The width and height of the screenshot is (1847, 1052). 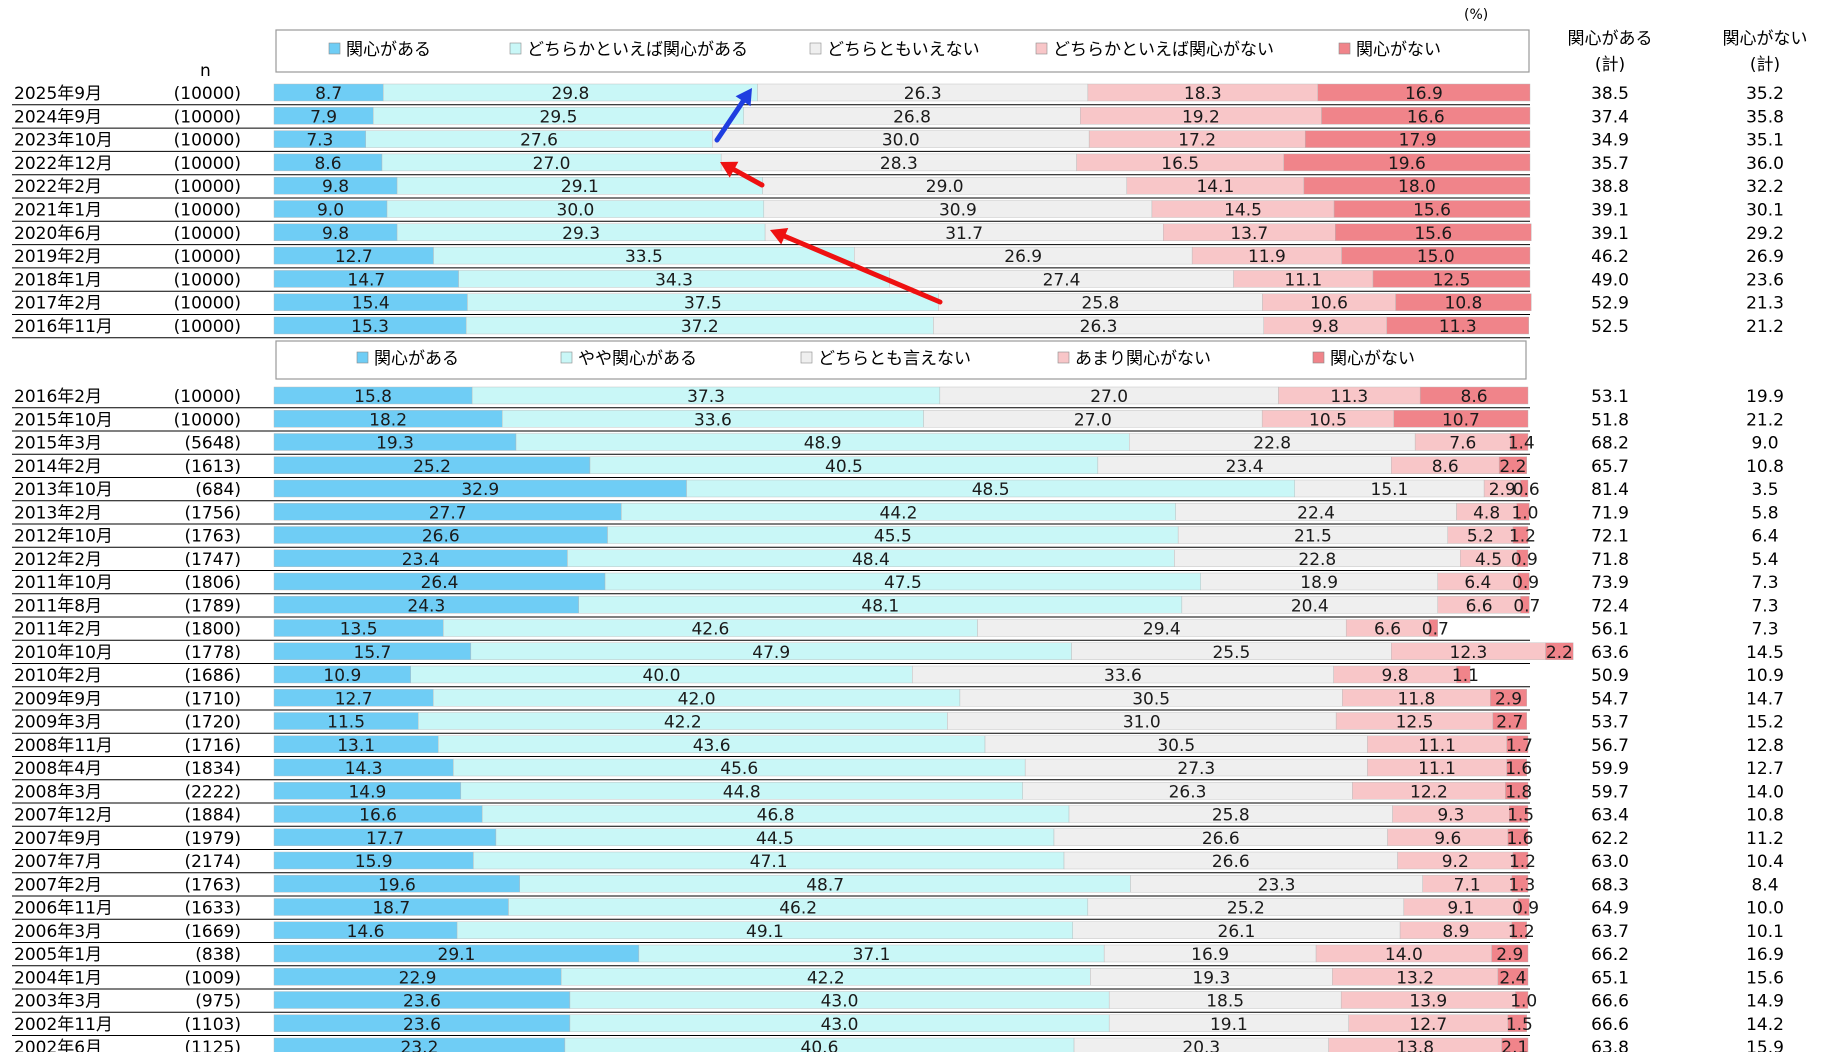 I want to click on bar-value-label-somewhat: 33.5, so click(x=644, y=257).